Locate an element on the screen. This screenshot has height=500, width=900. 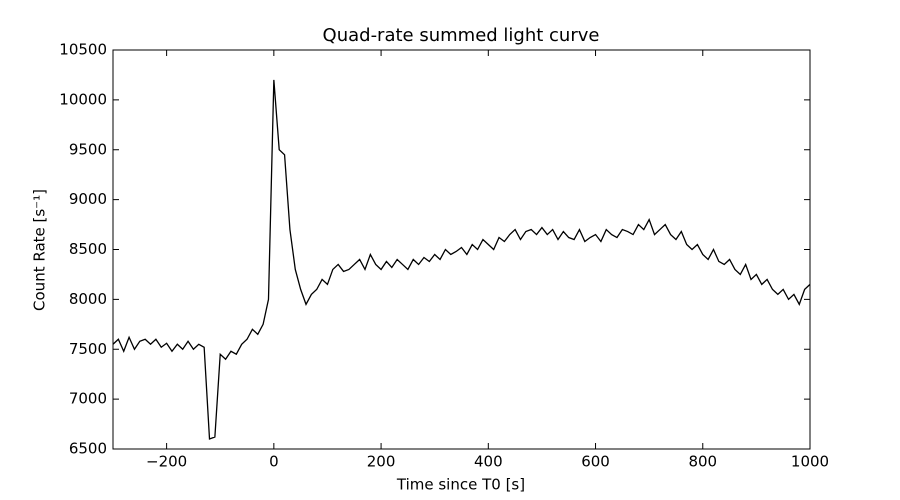
y-tick-label: 6500 is located at coordinates (88, 449).